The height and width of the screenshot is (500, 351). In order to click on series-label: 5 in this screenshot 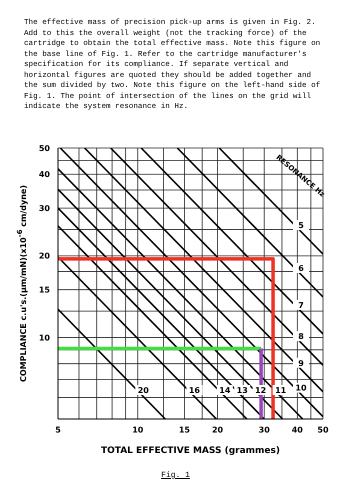, I will do `click(301, 225)`.